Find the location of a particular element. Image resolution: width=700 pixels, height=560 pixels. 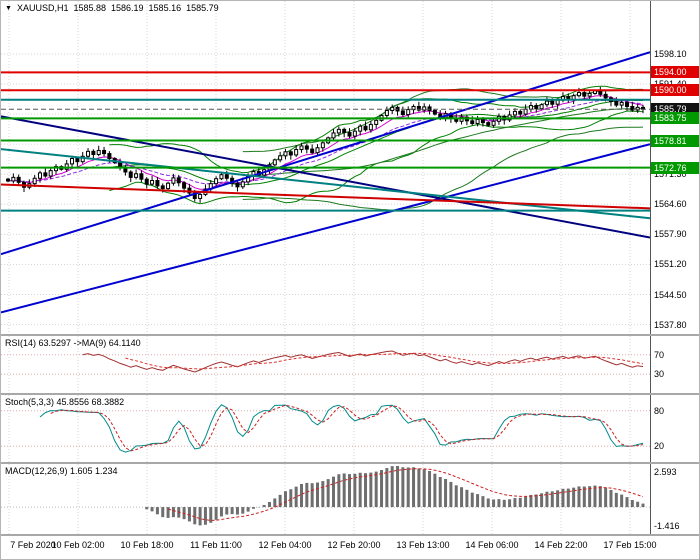

time-axis-label: 10 Feb 02:00 is located at coordinates (78, 545).